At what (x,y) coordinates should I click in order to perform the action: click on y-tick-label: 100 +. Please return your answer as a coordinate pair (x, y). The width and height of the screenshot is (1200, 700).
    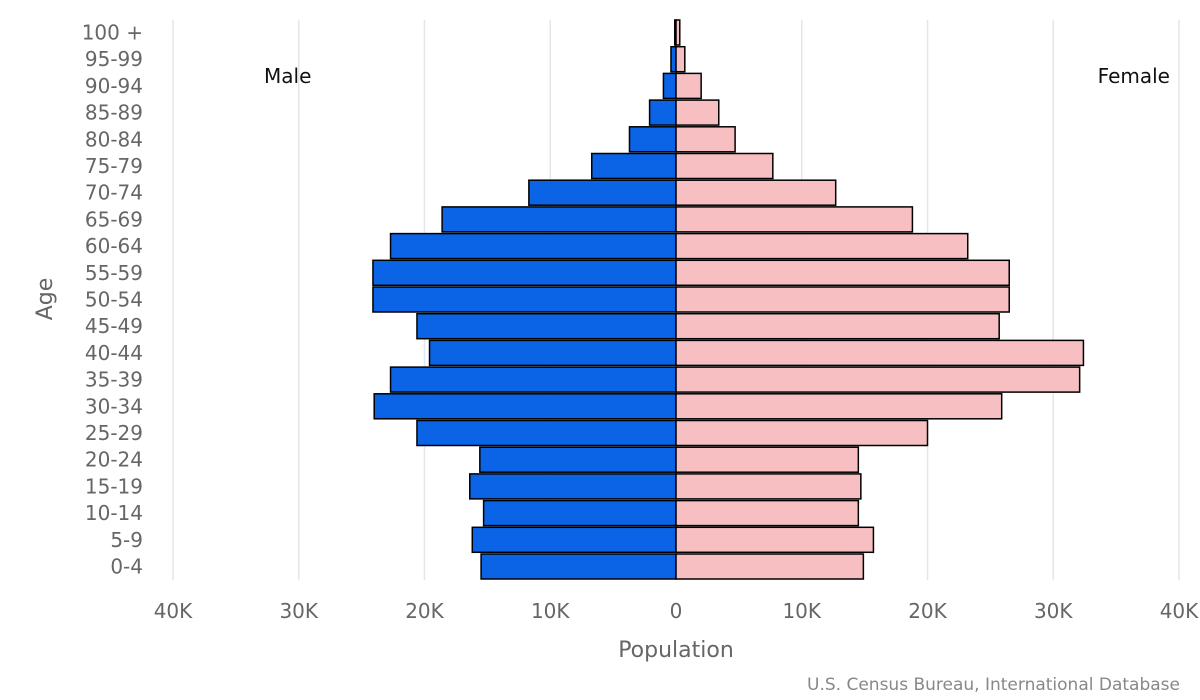
    Looking at the image, I should click on (112, 33).